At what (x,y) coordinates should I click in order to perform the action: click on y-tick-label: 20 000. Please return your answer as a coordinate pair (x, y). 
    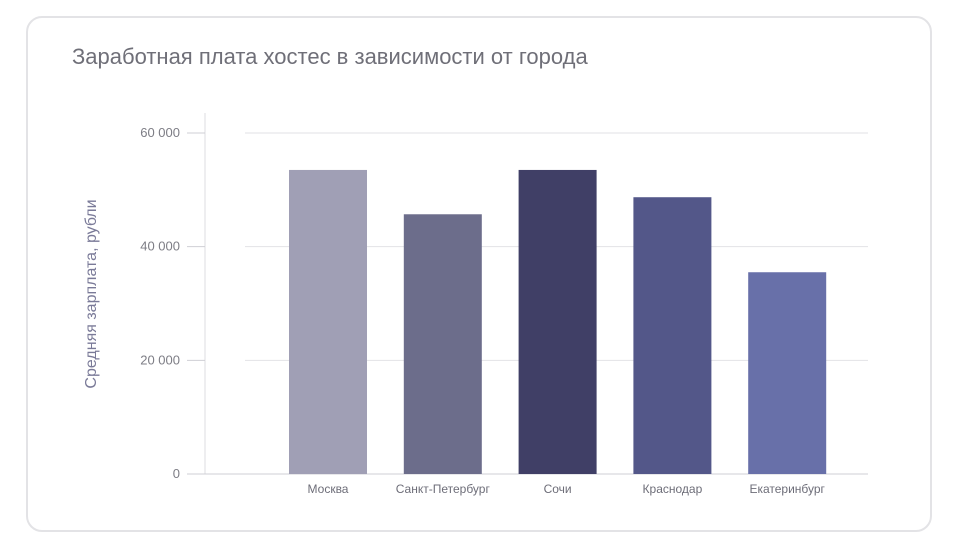
    Looking at the image, I should click on (160, 359).